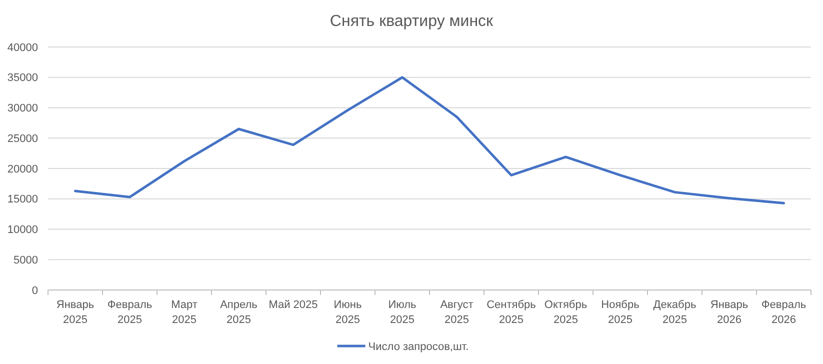  I want to click on x-tick-label: Январь 2025, so click(75, 312).